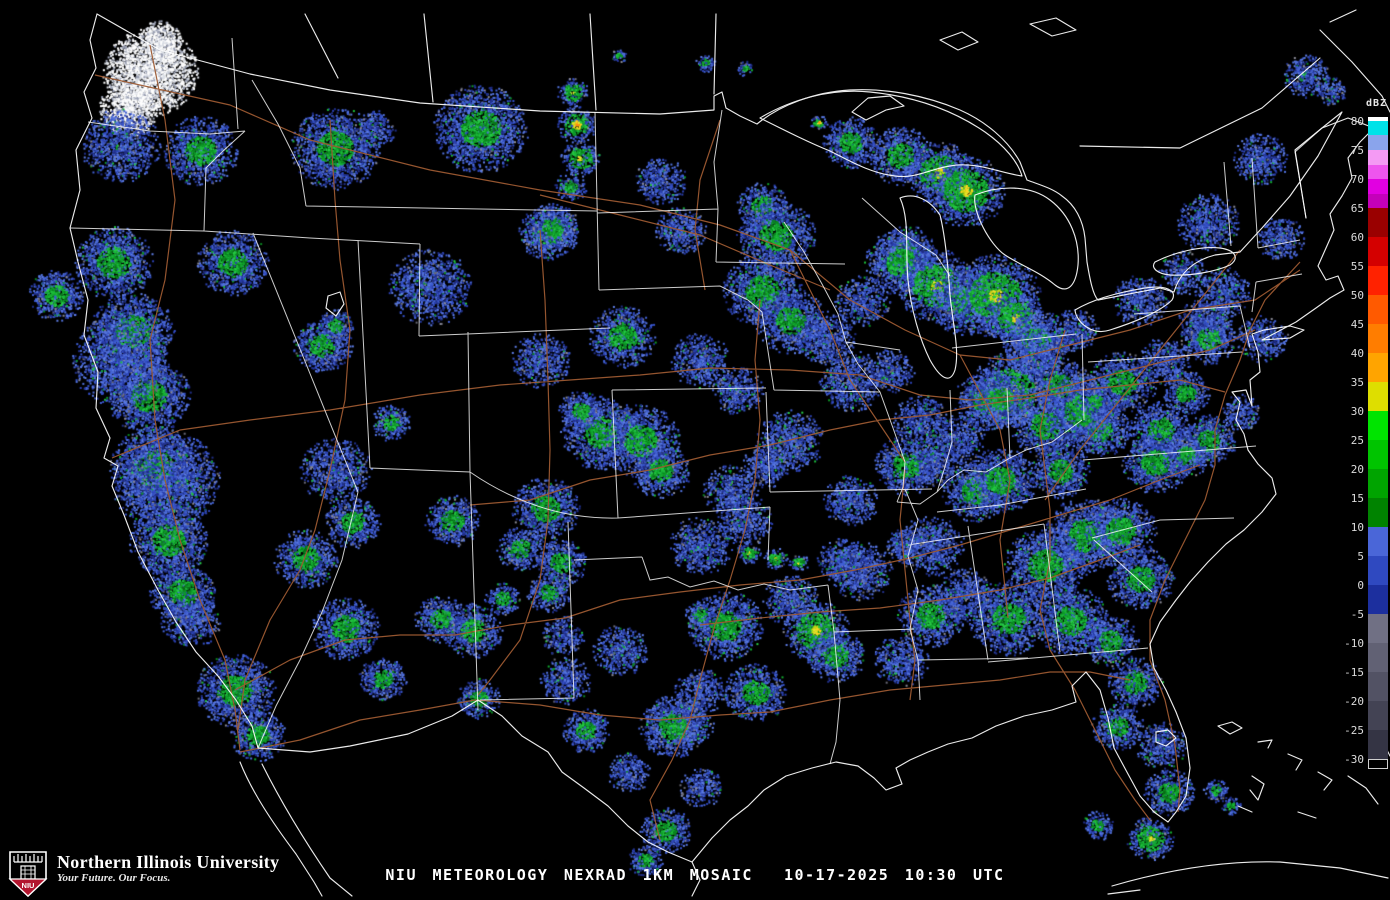 Image resolution: width=1390 pixels, height=900 pixels. Describe the element at coordinates (1248, 808) in the screenshot. I see `cuba-bahamas-coastlines` at that location.